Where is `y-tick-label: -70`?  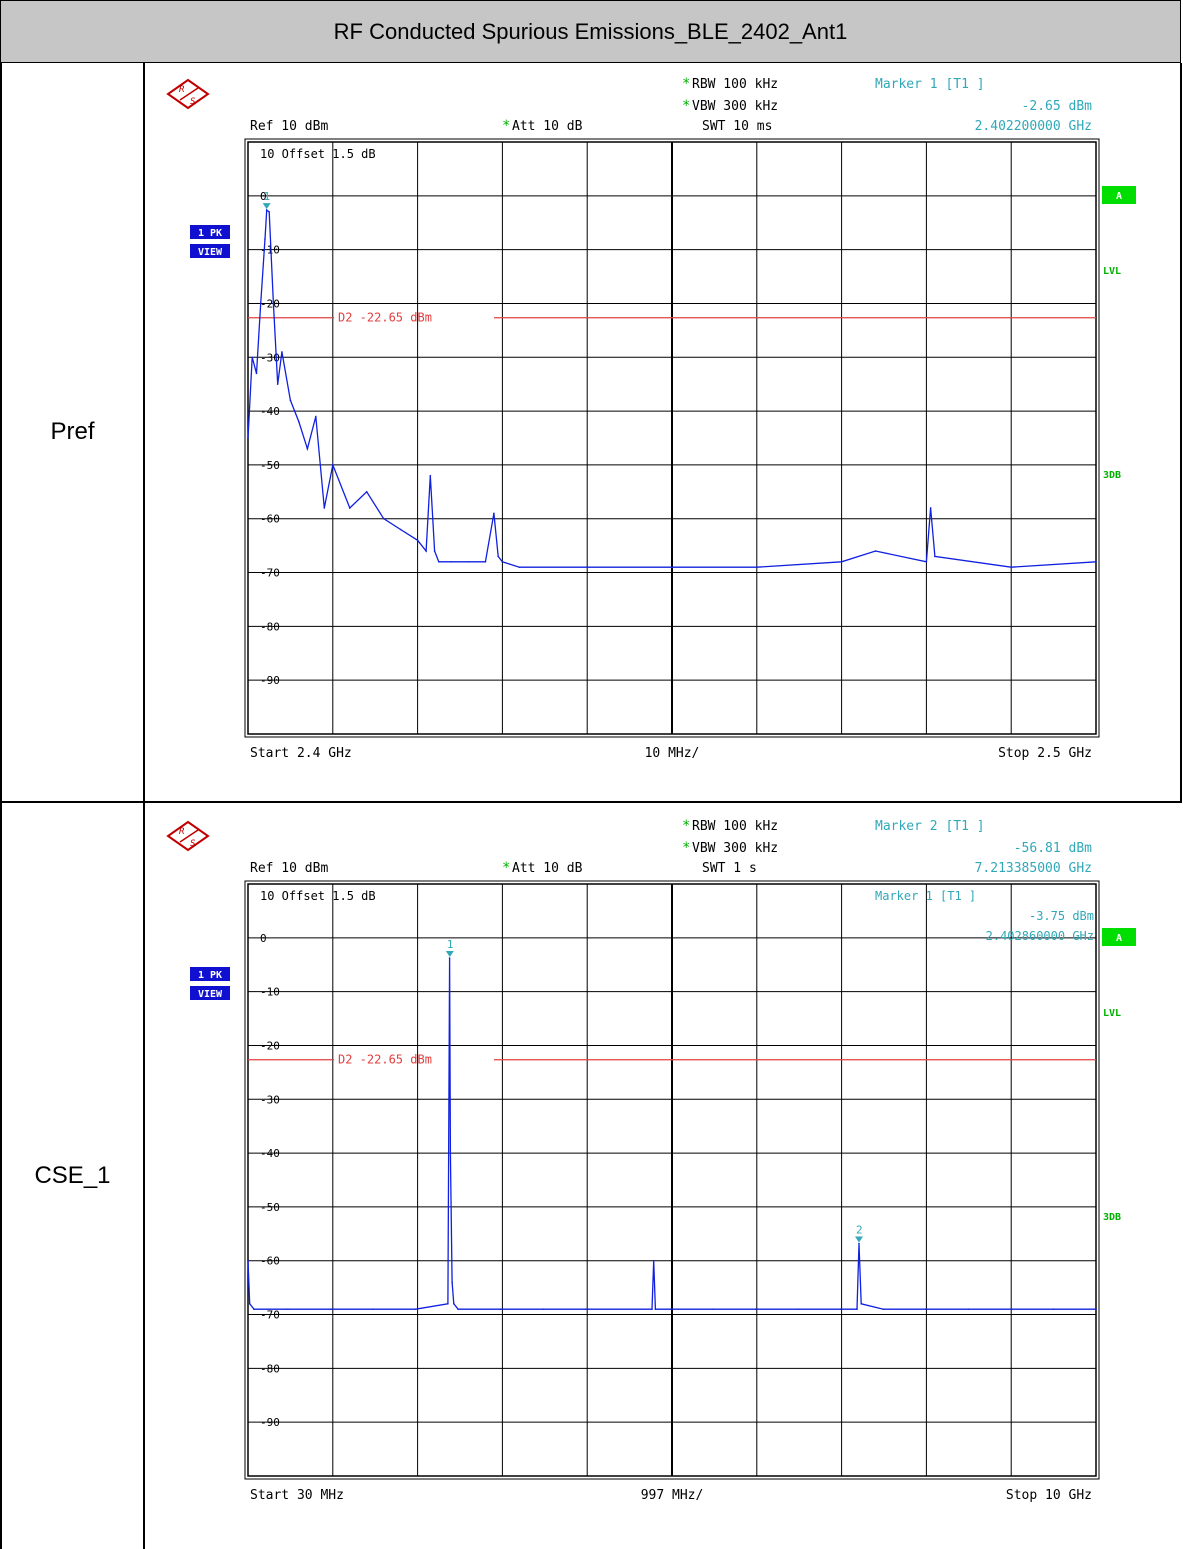 y-tick-label: -70 is located at coordinates (270, 1315).